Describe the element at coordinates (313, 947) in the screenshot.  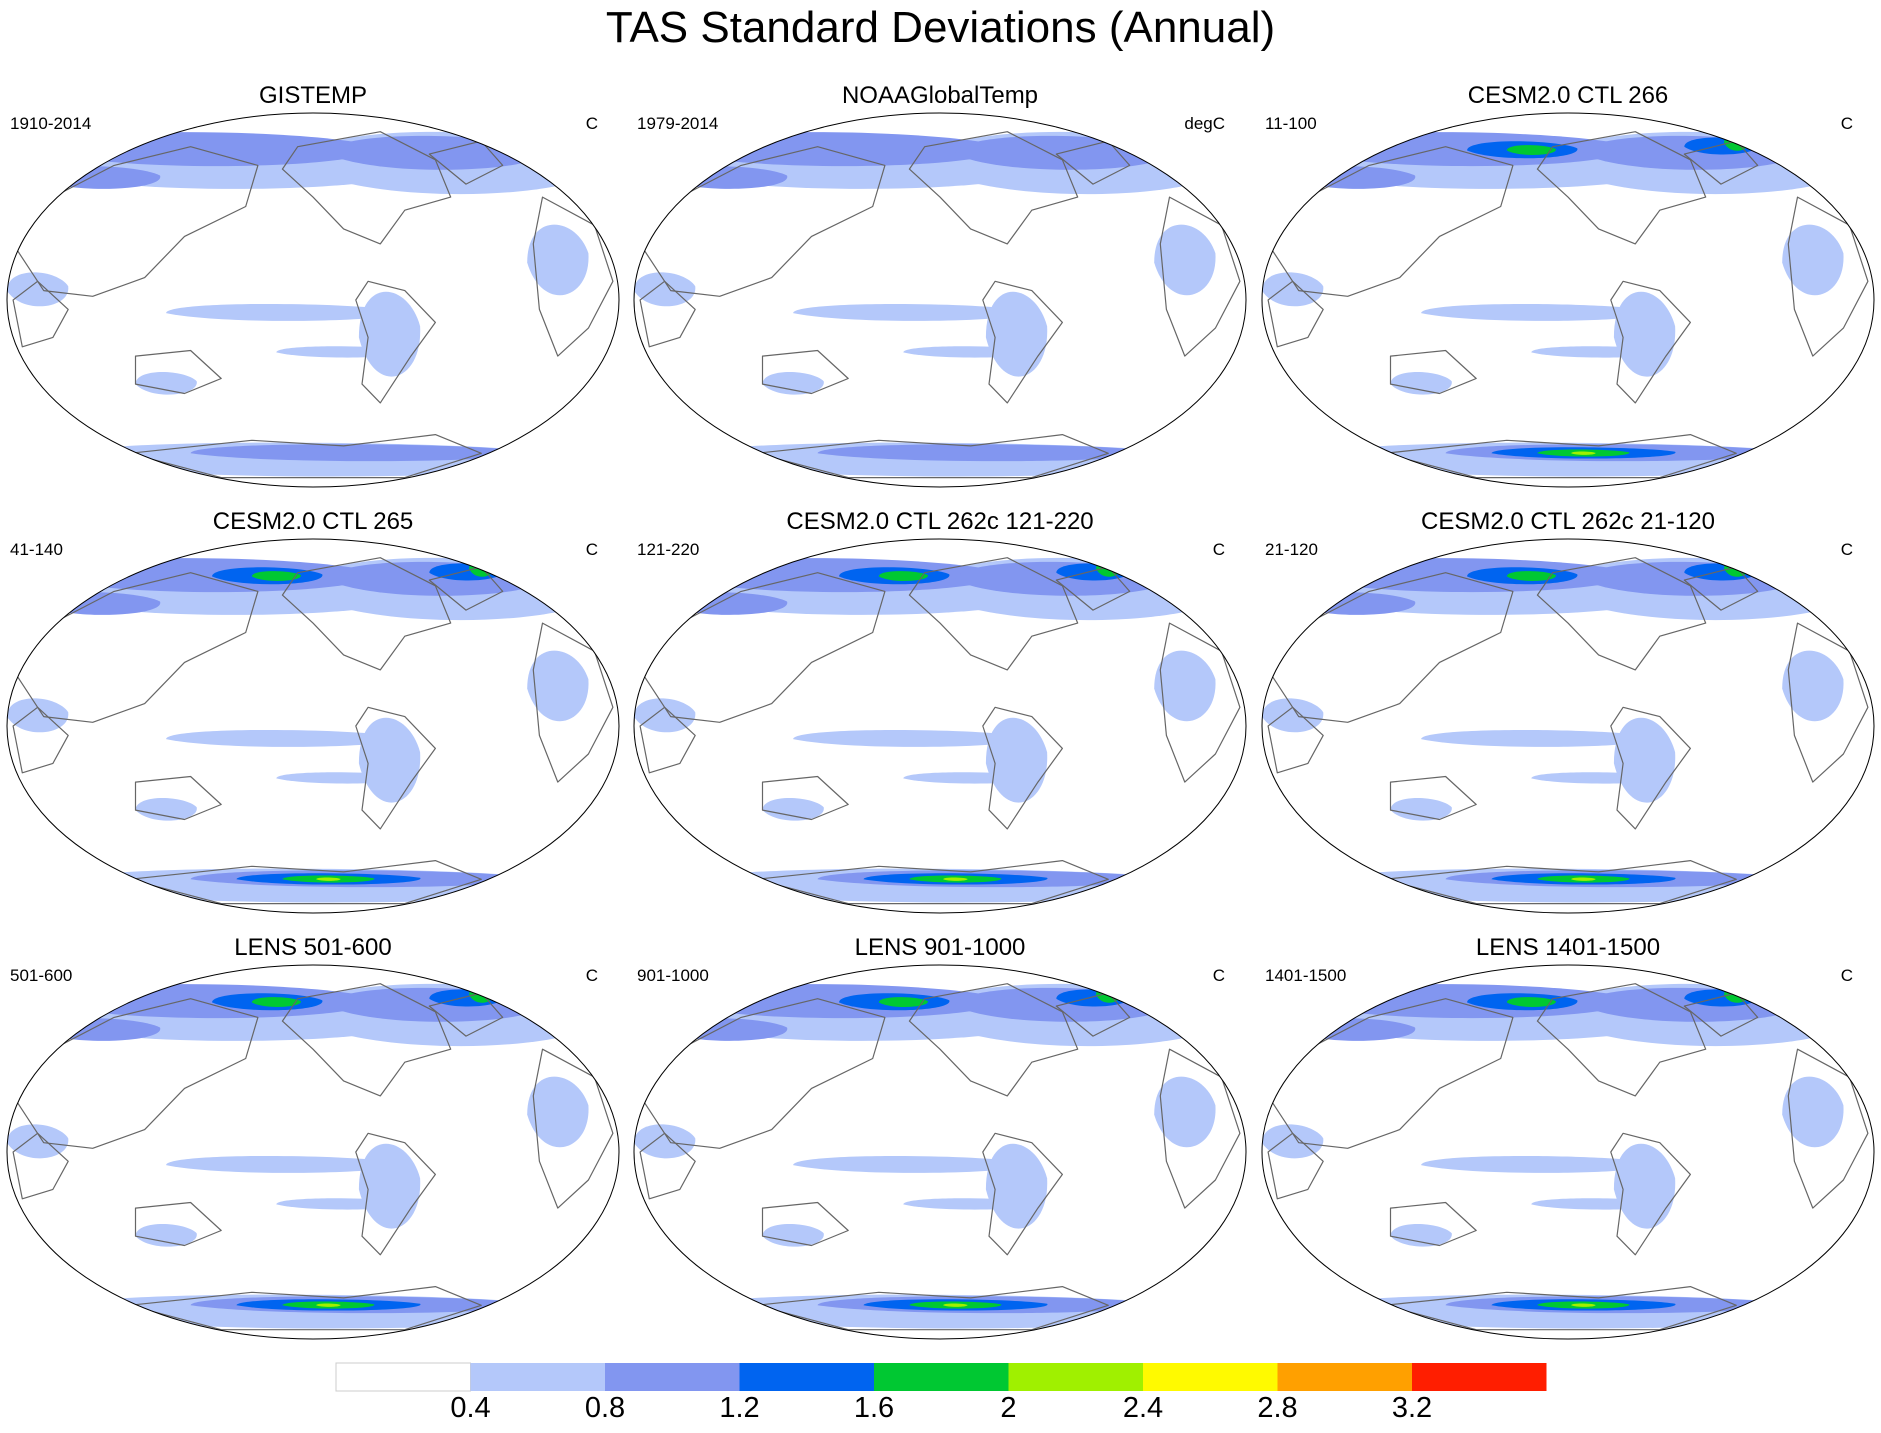
I see `panel-title: LENS 501-600` at that location.